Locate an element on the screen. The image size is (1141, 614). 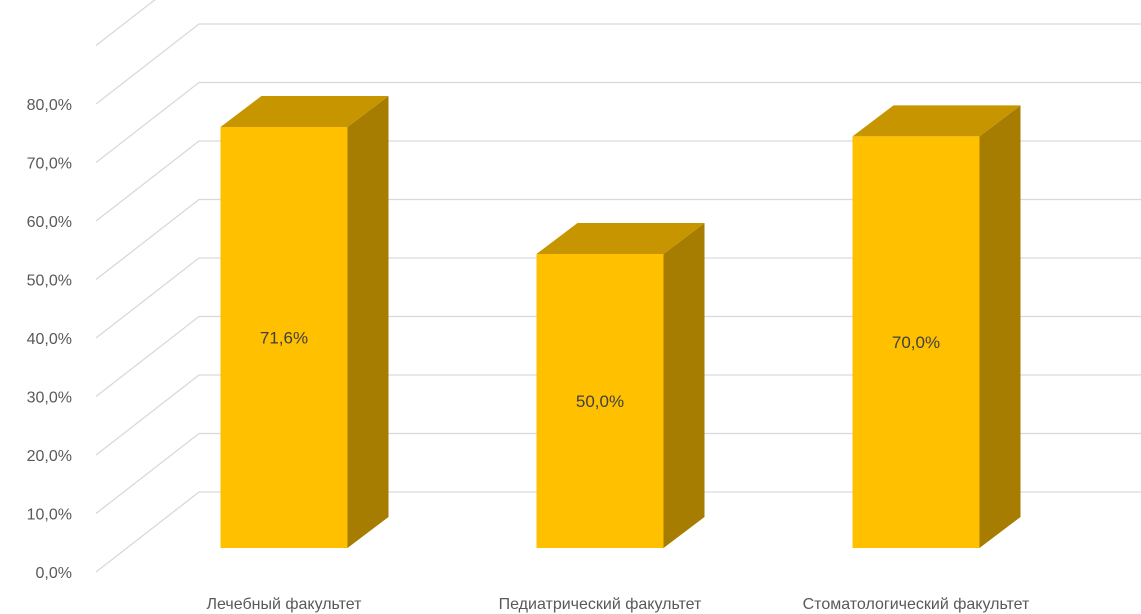
data-label: 50,0% is located at coordinates (600, 401).